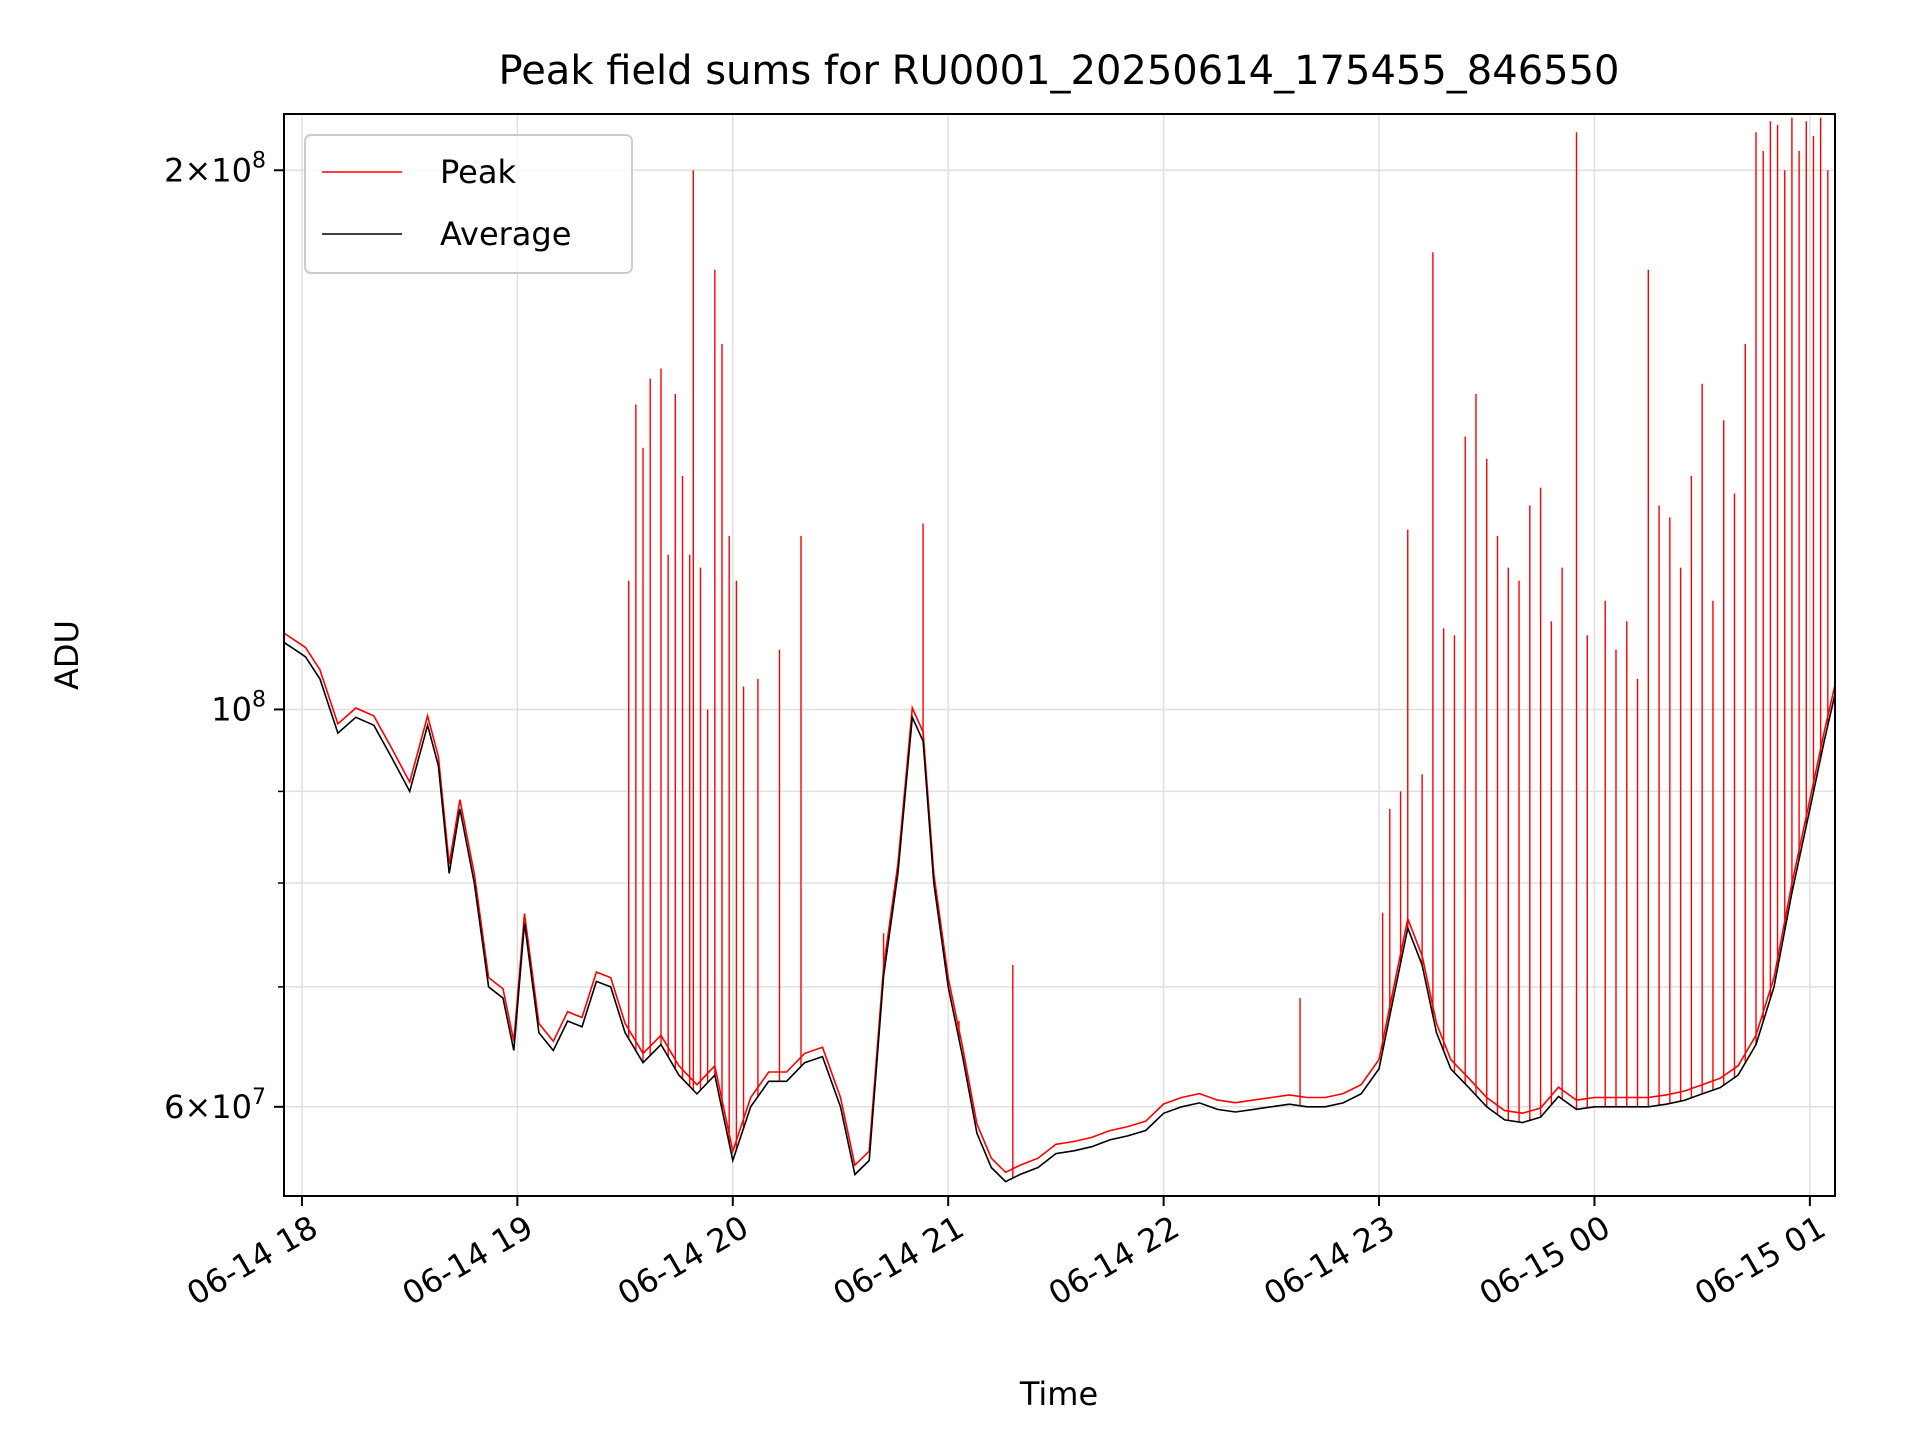 The height and width of the screenshot is (1440, 1920). I want to click on y-tick-label: 2×108, so click(215, 168).